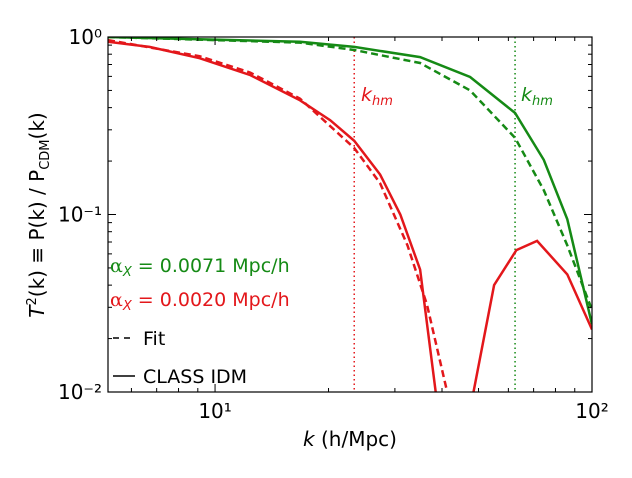  What do you see at coordinates (45, 154) in the screenshot?
I see `y-label-sub: CDM` at bounding box center [45, 154].